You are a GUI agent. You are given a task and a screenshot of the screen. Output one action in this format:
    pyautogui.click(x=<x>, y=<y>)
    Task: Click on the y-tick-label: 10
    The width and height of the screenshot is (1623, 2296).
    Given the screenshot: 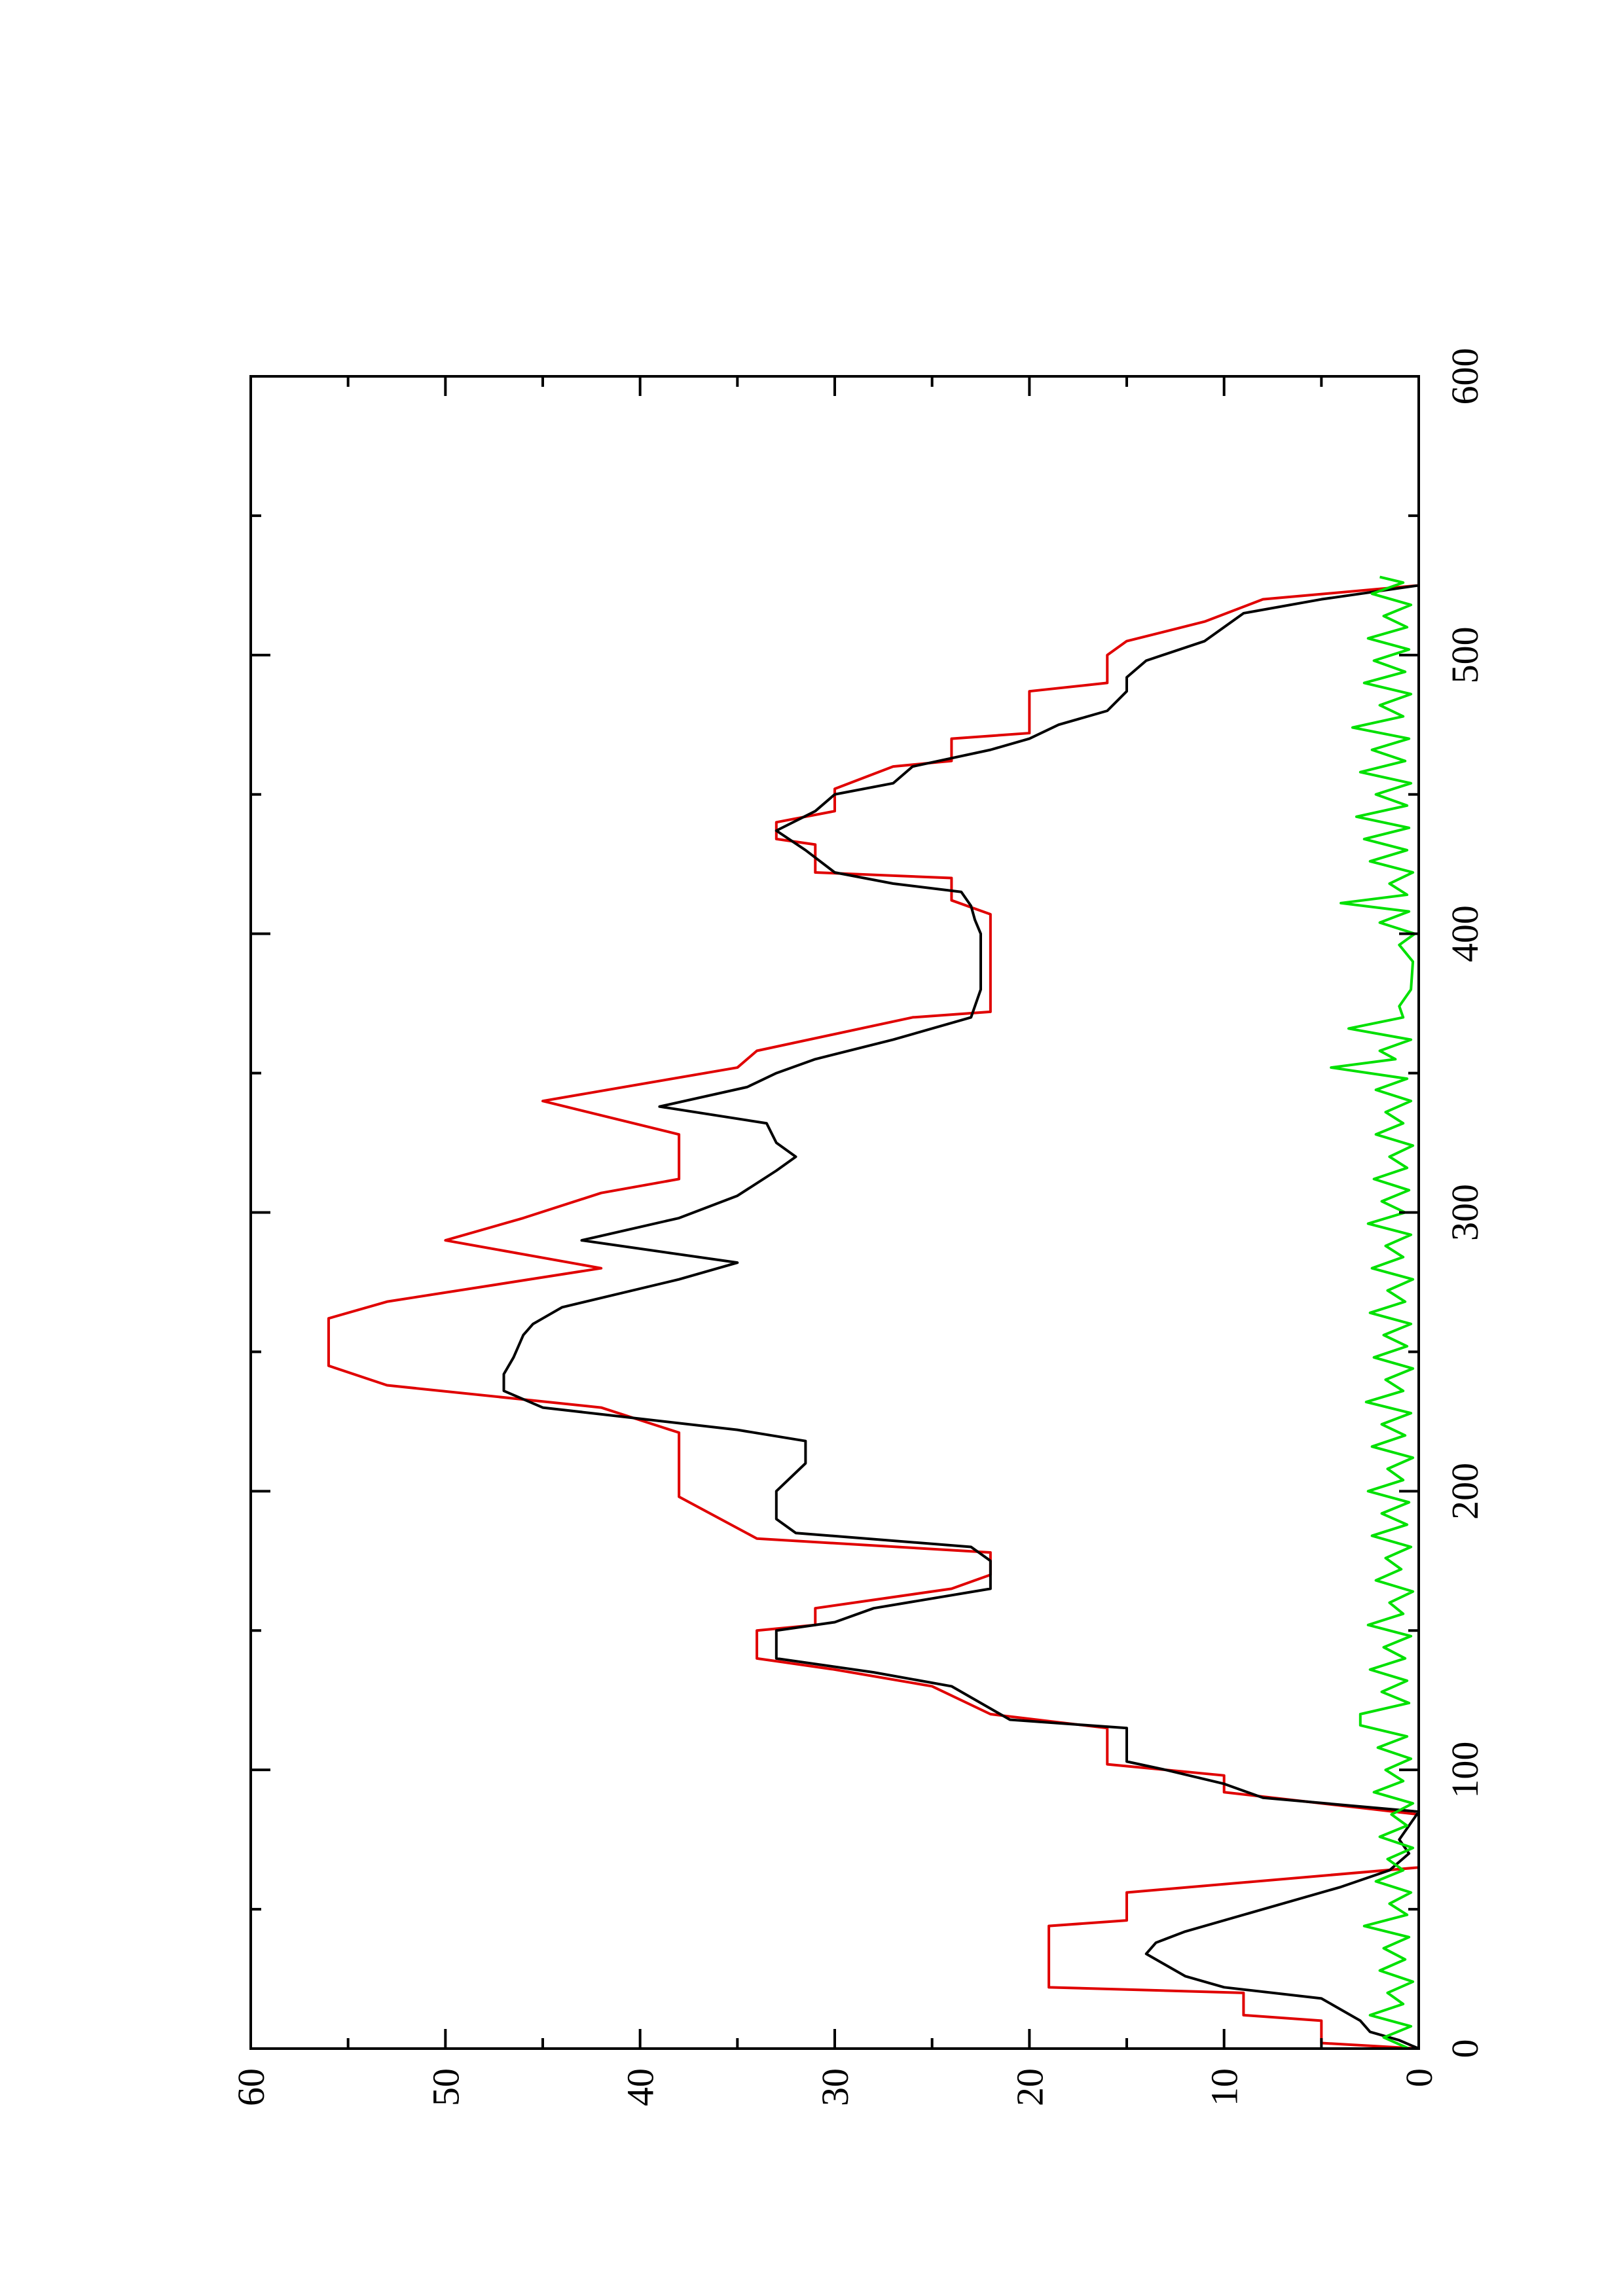 What is the action you would take?
    pyautogui.click(x=1224, y=2087)
    